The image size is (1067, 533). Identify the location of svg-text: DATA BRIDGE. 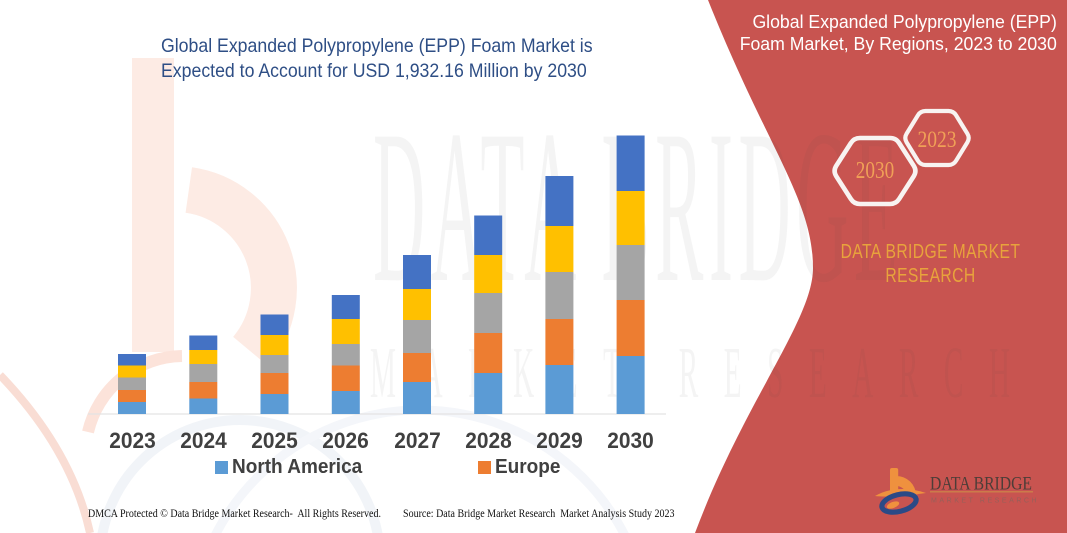
(981, 484).